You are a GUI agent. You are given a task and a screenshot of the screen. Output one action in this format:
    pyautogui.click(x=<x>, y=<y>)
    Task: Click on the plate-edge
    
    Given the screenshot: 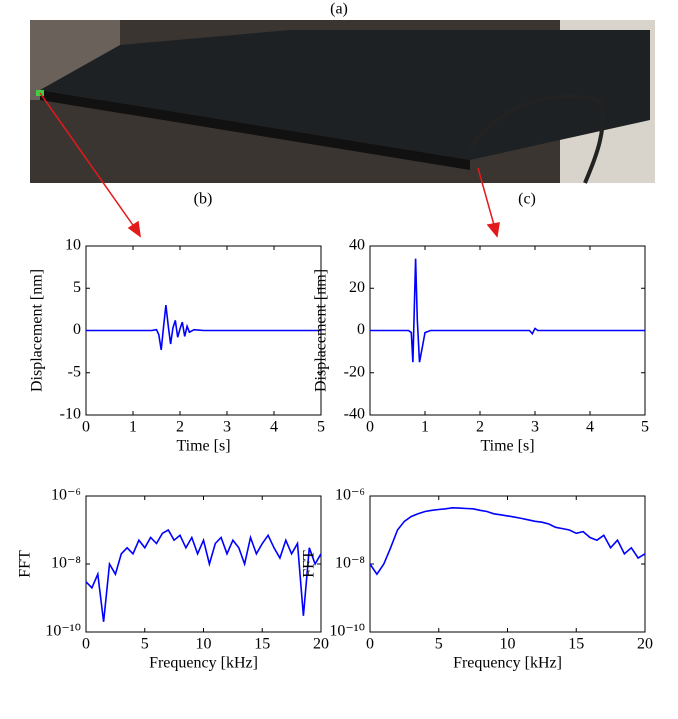 What is the action you would take?
    pyautogui.click(x=255, y=130)
    